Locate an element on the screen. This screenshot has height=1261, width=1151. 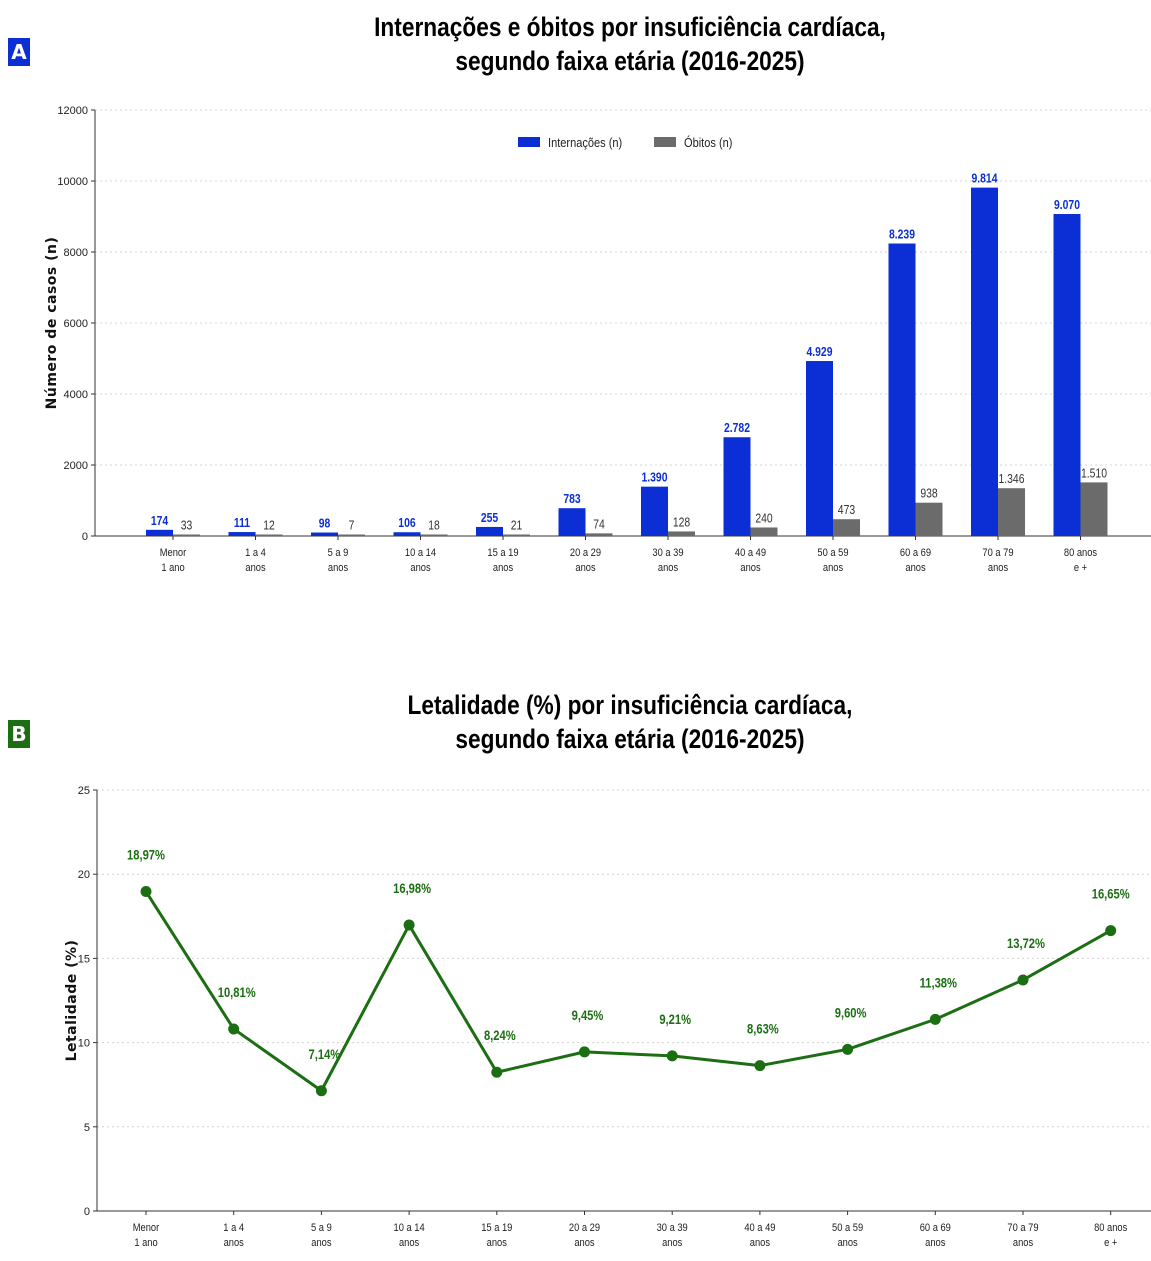
admissions-value-label: 255 is located at coordinates (490, 518).